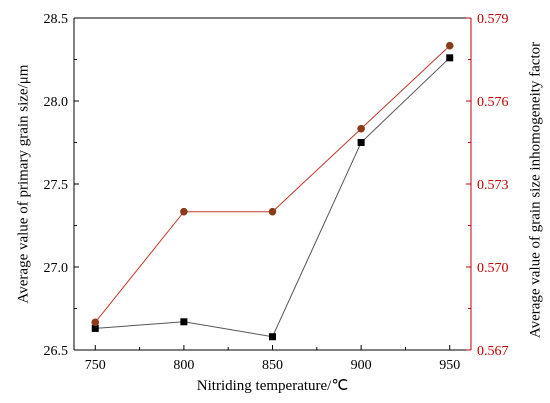 This screenshot has width=550, height=403. Describe the element at coordinates (56, 351) in the screenshot. I see `left-y-tick-label: 26.5` at that location.